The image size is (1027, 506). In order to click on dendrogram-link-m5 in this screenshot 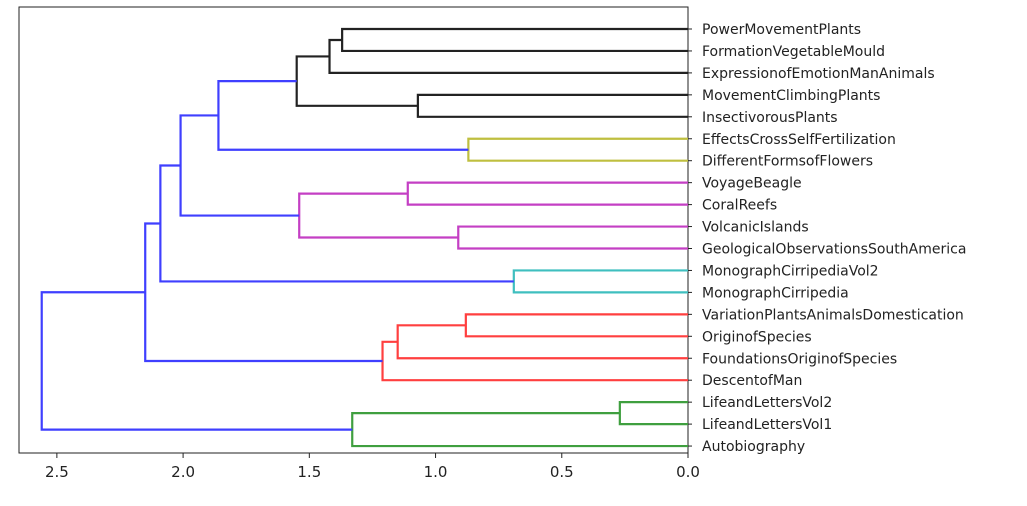, I will do `click(577, 149)`.